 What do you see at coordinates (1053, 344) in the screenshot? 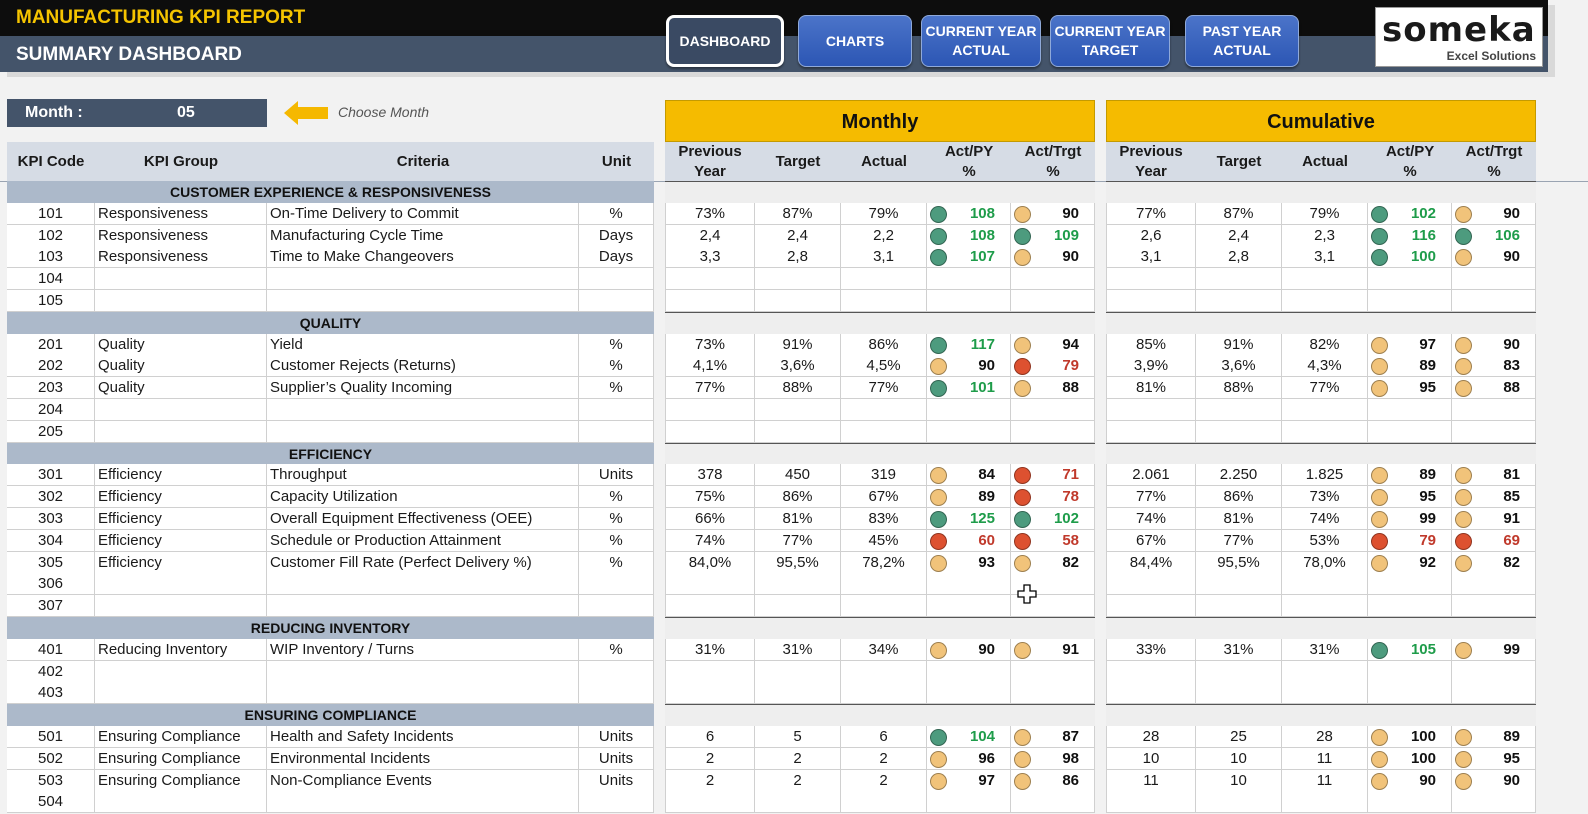
I see `monthly-cell: 94` at bounding box center [1053, 344].